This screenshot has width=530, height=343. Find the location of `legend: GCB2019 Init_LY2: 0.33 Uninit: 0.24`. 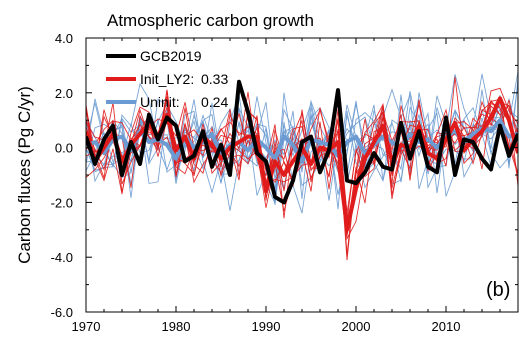

legend: GCB2019 Init_LY2: 0.33 Uninit: 0.24 is located at coordinates (167, 79).